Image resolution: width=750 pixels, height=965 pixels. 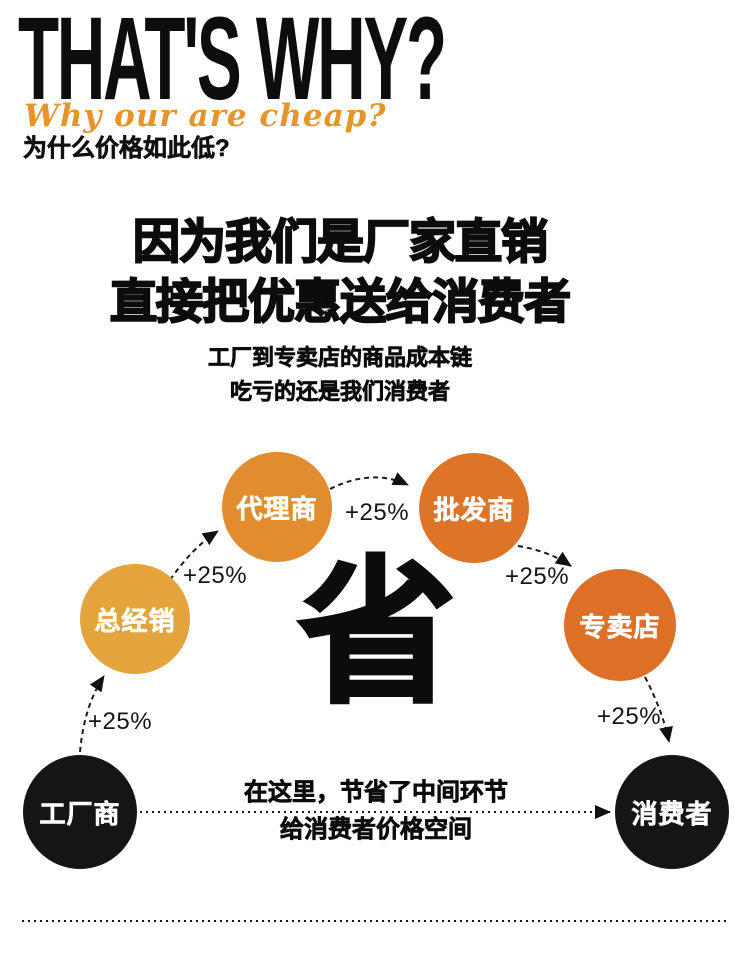 I want to click on subtitle-chinese: 为什么价格如此低?, so click(x=126, y=149).